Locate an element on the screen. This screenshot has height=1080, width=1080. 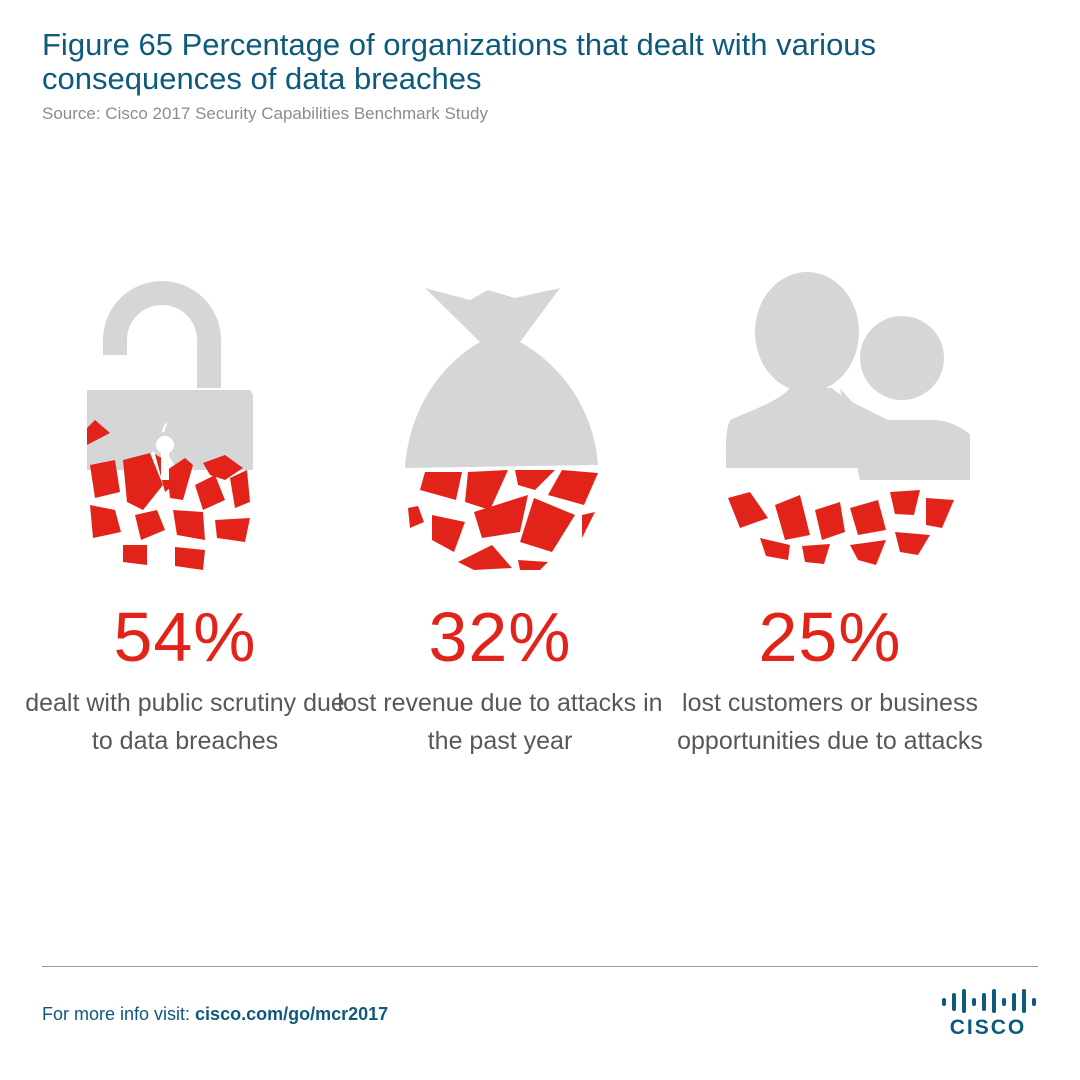
cisco-logo-text: CISCO is located at coordinates (988, 1027).